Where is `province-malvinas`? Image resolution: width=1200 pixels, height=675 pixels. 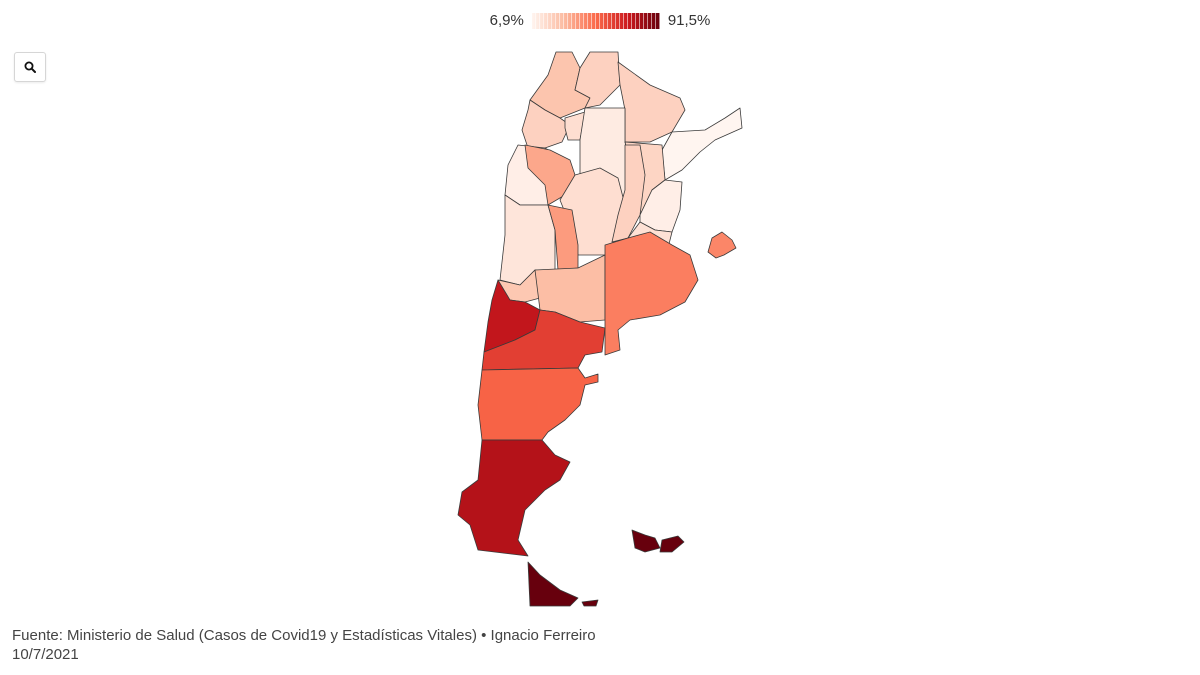 province-malvinas is located at coordinates (658, 541).